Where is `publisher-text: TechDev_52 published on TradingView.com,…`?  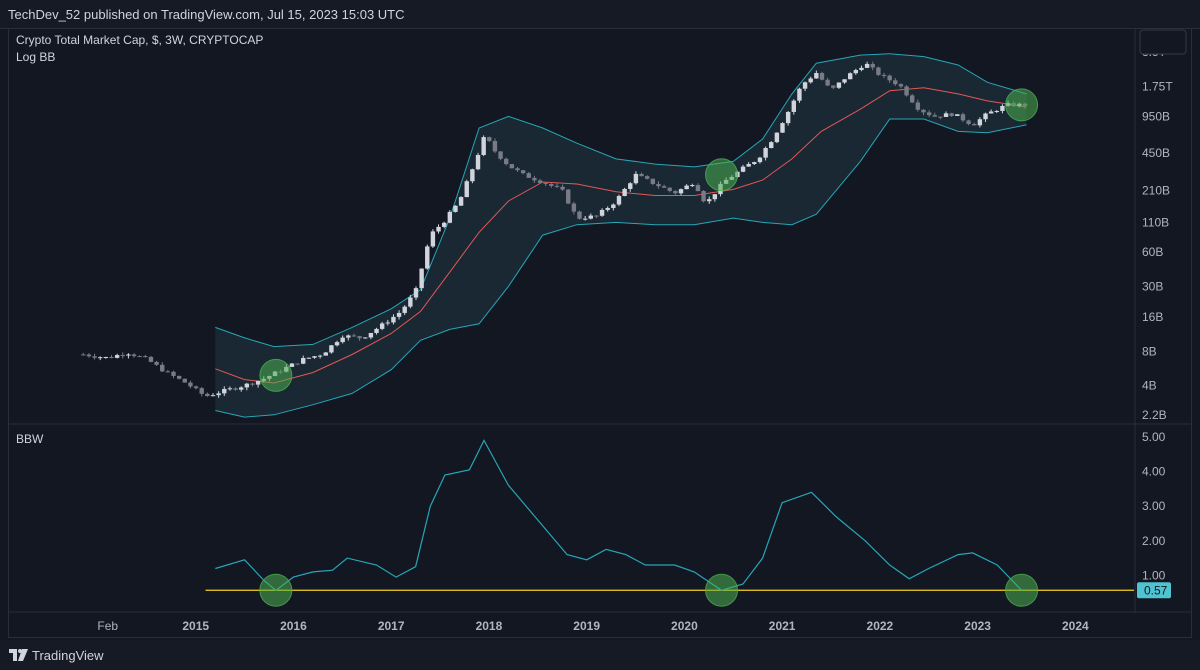
publisher-text: TechDev_52 published on TradingView.com,… is located at coordinates (206, 14).